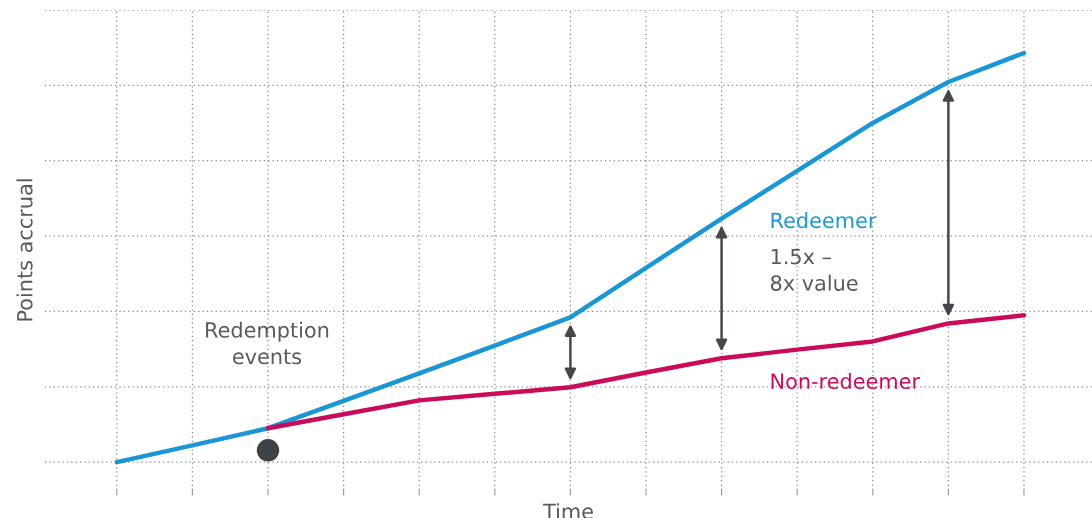  What do you see at coordinates (24, 250) in the screenshot?
I see `y-axis-title: Points accrual` at bounding box center [24, 250].